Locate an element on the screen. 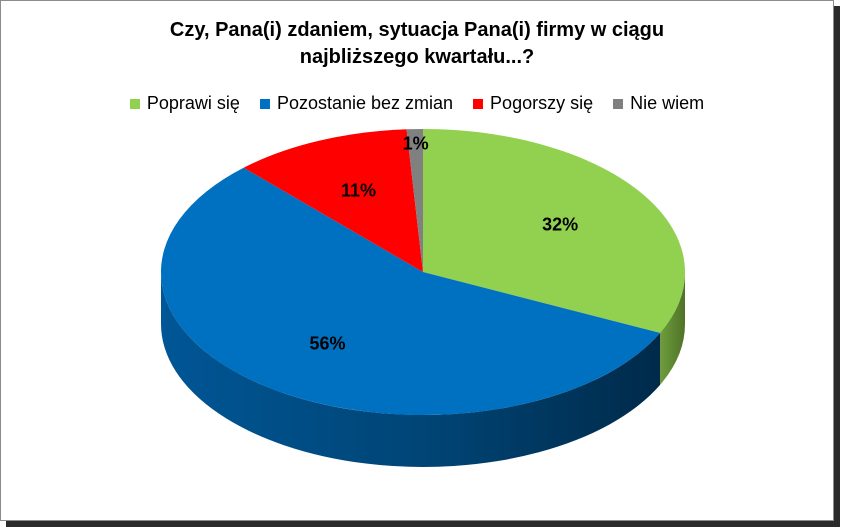 This screenshot has height=531, width=844. pie-slice-pogorszy is located at coordinates (333, 200).